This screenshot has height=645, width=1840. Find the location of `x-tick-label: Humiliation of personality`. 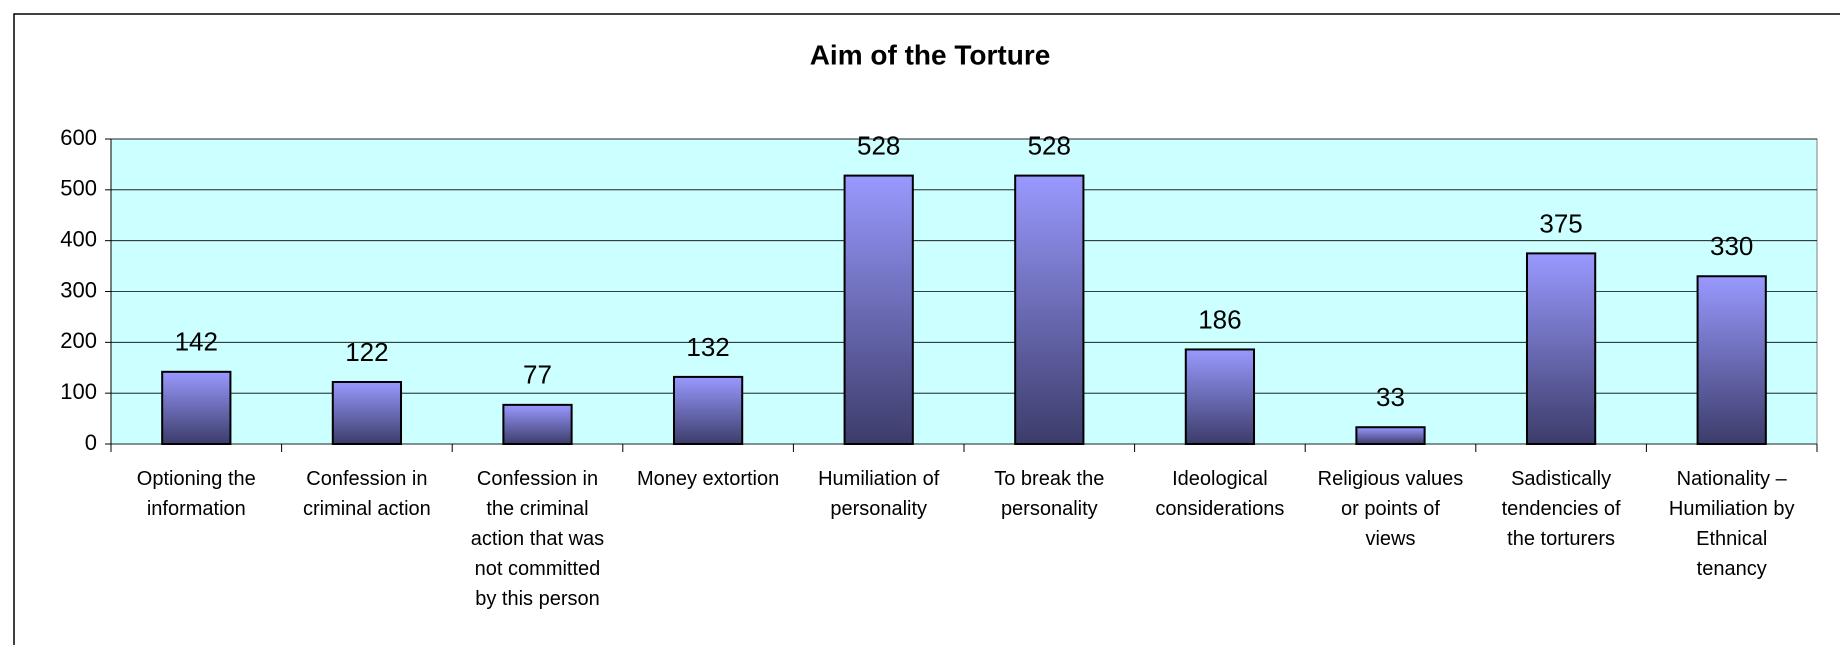

x-tick-label: Humiliation of personality is located at coordinates (879, 494).